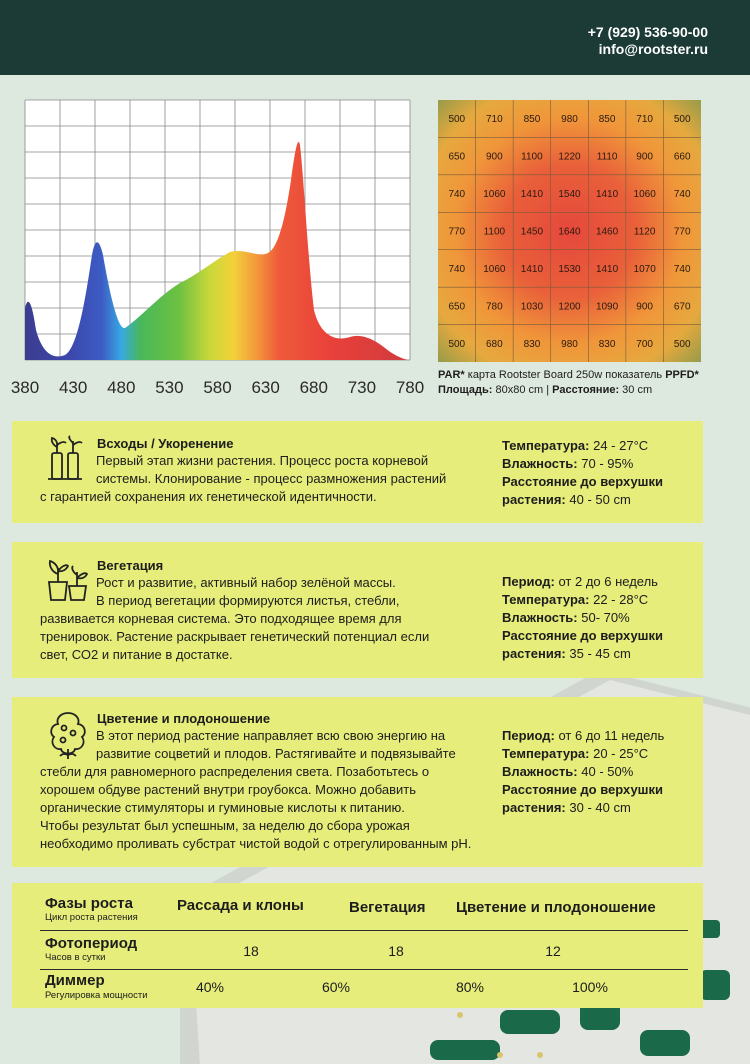 The height and width of the screenshot is (1064, 750). Describe the element at coordinates (645, 232) in the screenshot. I see `par-cell-value: 1120` at that location.